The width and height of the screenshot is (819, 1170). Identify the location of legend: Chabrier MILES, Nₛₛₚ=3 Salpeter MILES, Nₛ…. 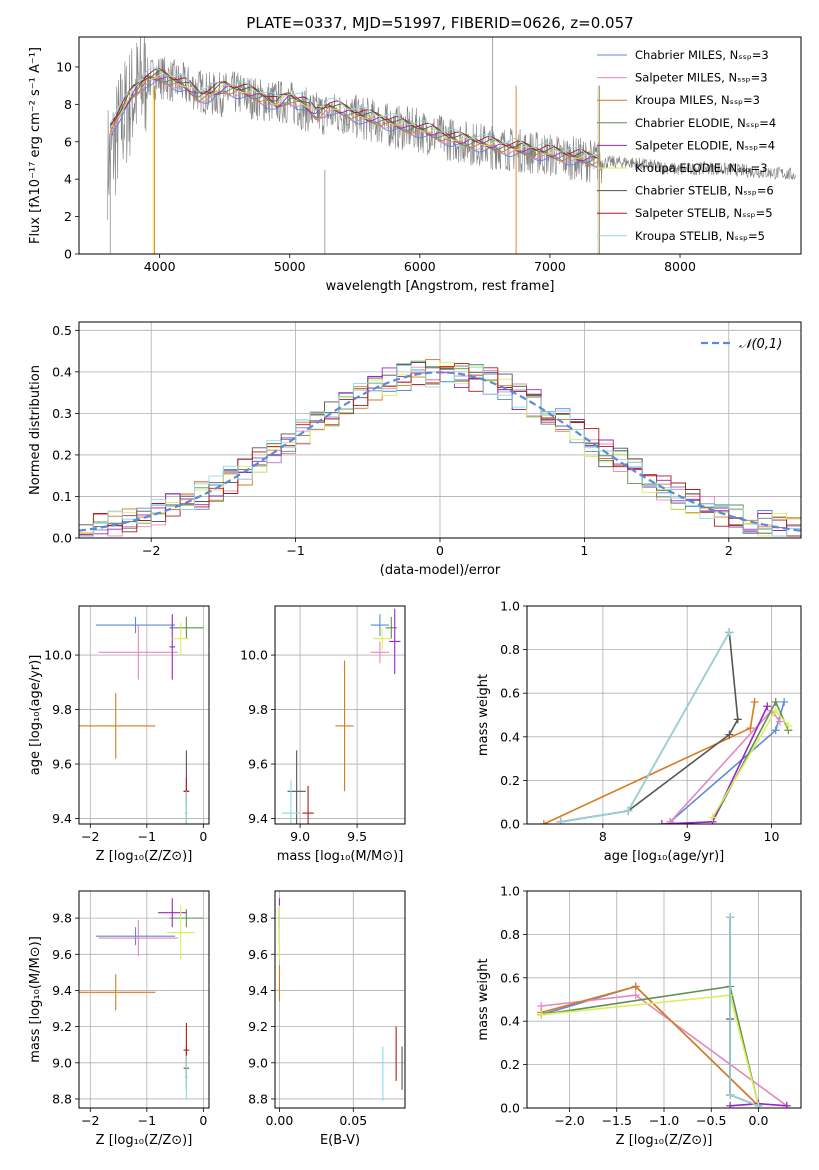
(686, 145).